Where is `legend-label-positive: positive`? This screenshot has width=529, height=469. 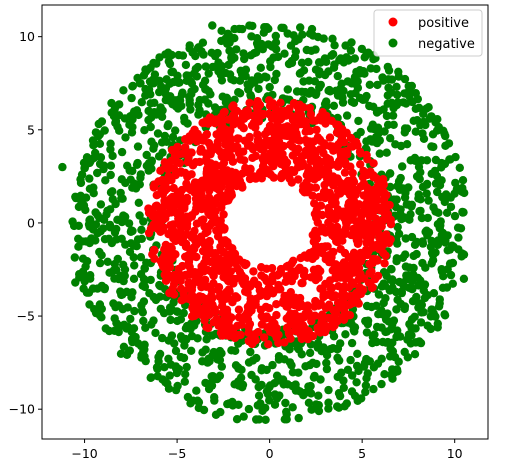
legend-label-positive: positive is located at coordinates (443, 23).